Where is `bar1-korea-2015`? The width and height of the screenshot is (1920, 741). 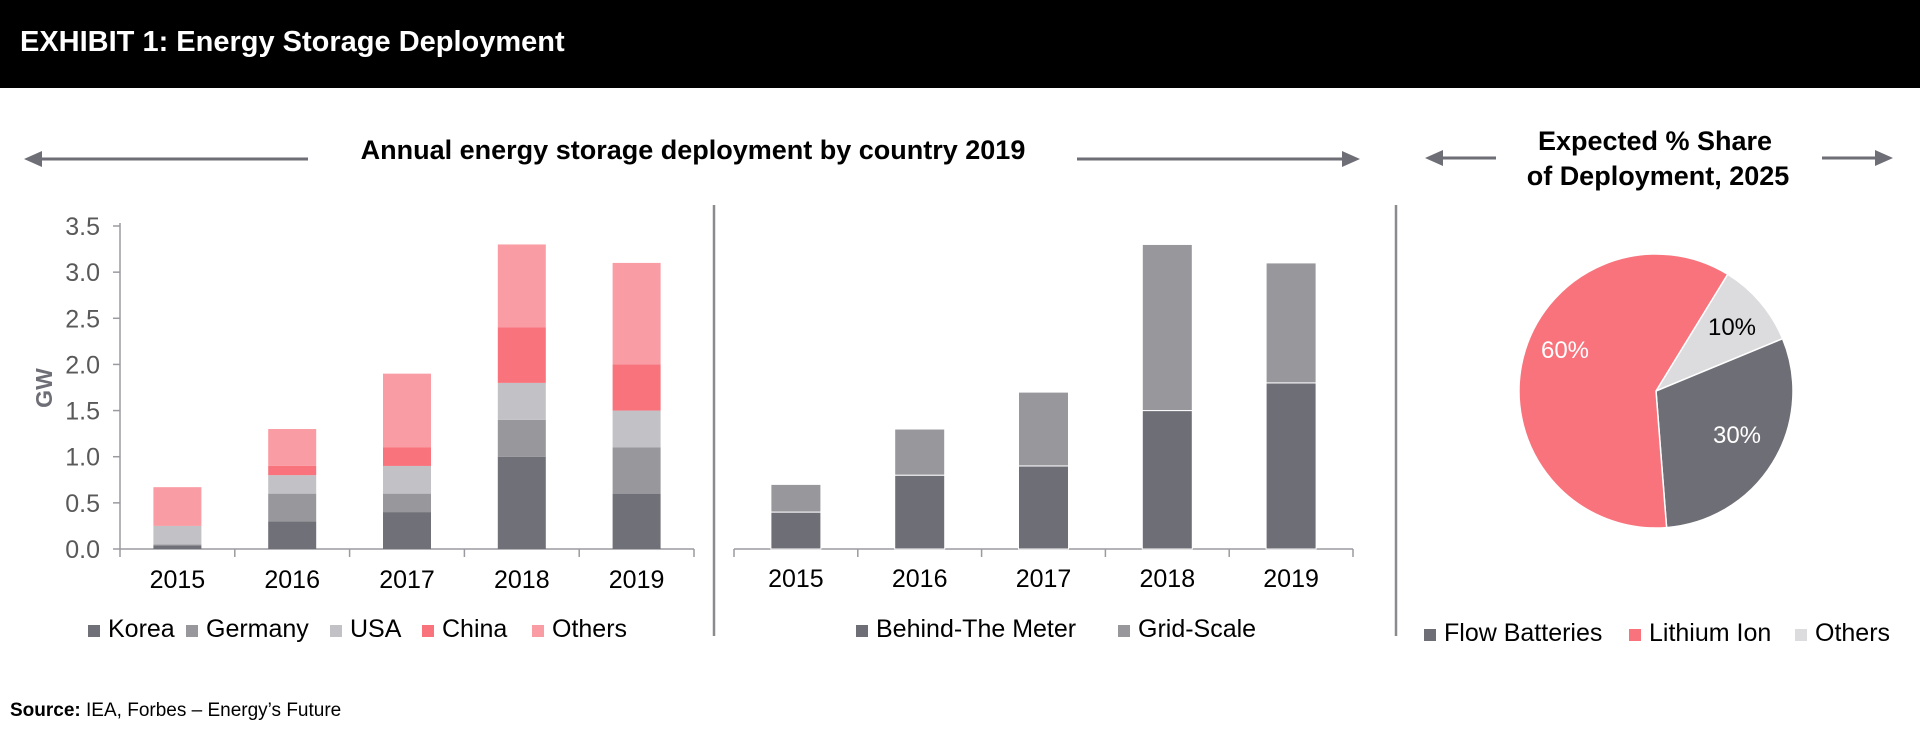
bar1-korea-2015 is located at coordinates (177, 547).